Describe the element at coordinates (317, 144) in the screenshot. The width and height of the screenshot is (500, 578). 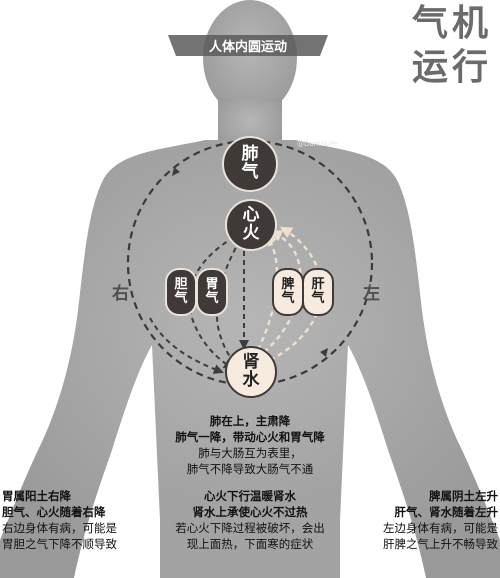
I see `watermark: @DamoLife` at that location.